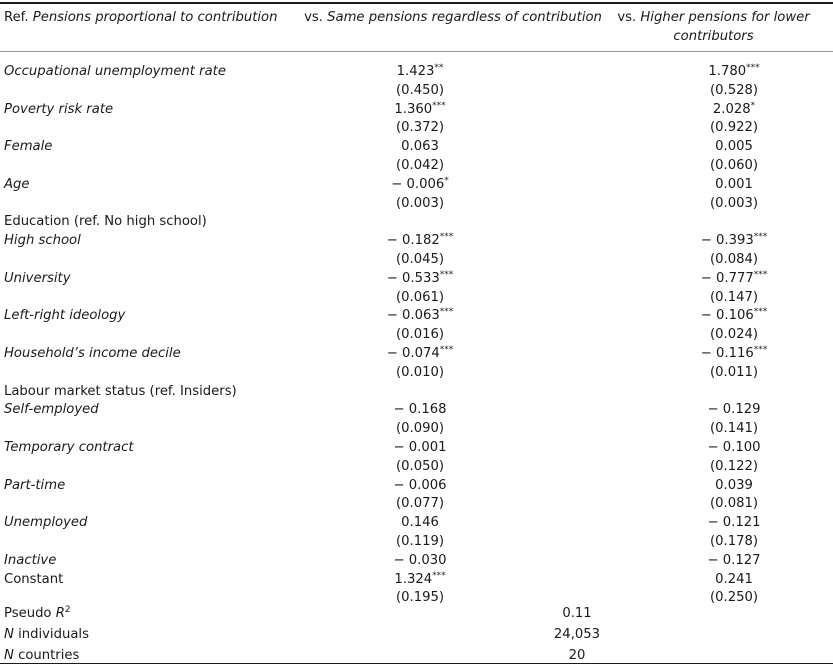 The image size is (833, 666). What do you see at coordinates (734, 447) in the screenshot?
I see `cell-higher-pensions: − 0.100` at bounding box center [734, 447].